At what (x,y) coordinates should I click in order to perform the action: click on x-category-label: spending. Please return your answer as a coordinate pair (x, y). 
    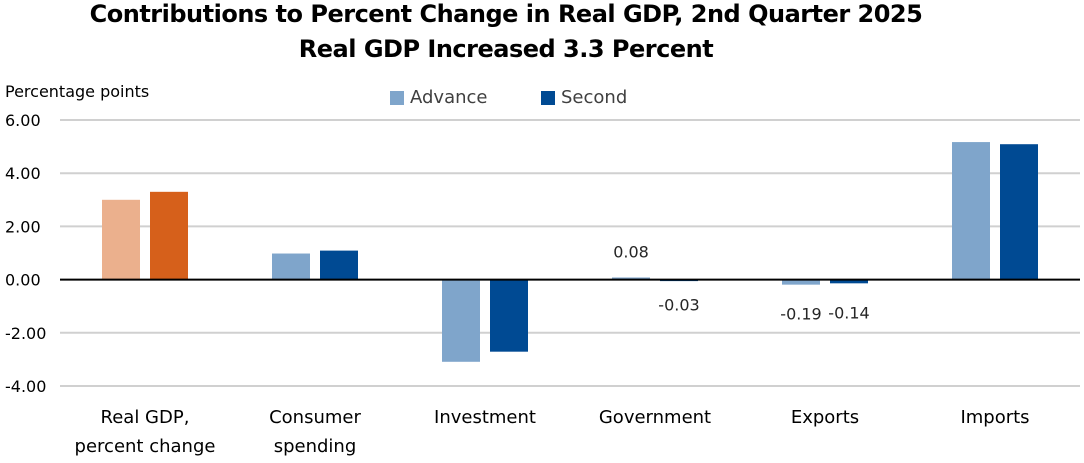
    Looking at the image, I should click on (315, 446).